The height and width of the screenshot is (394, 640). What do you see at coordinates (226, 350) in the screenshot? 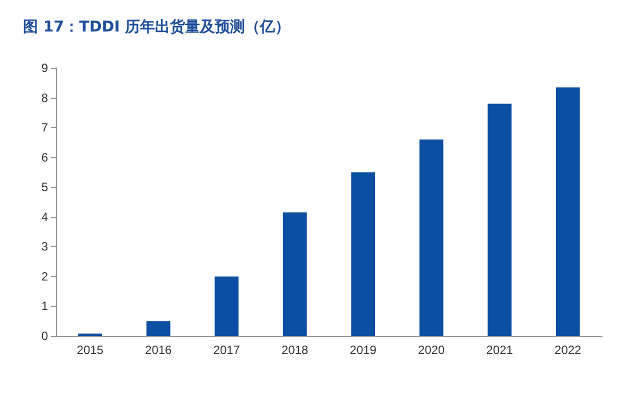
I see `x-tick-label: 2017` at bounding box center [226, 350].